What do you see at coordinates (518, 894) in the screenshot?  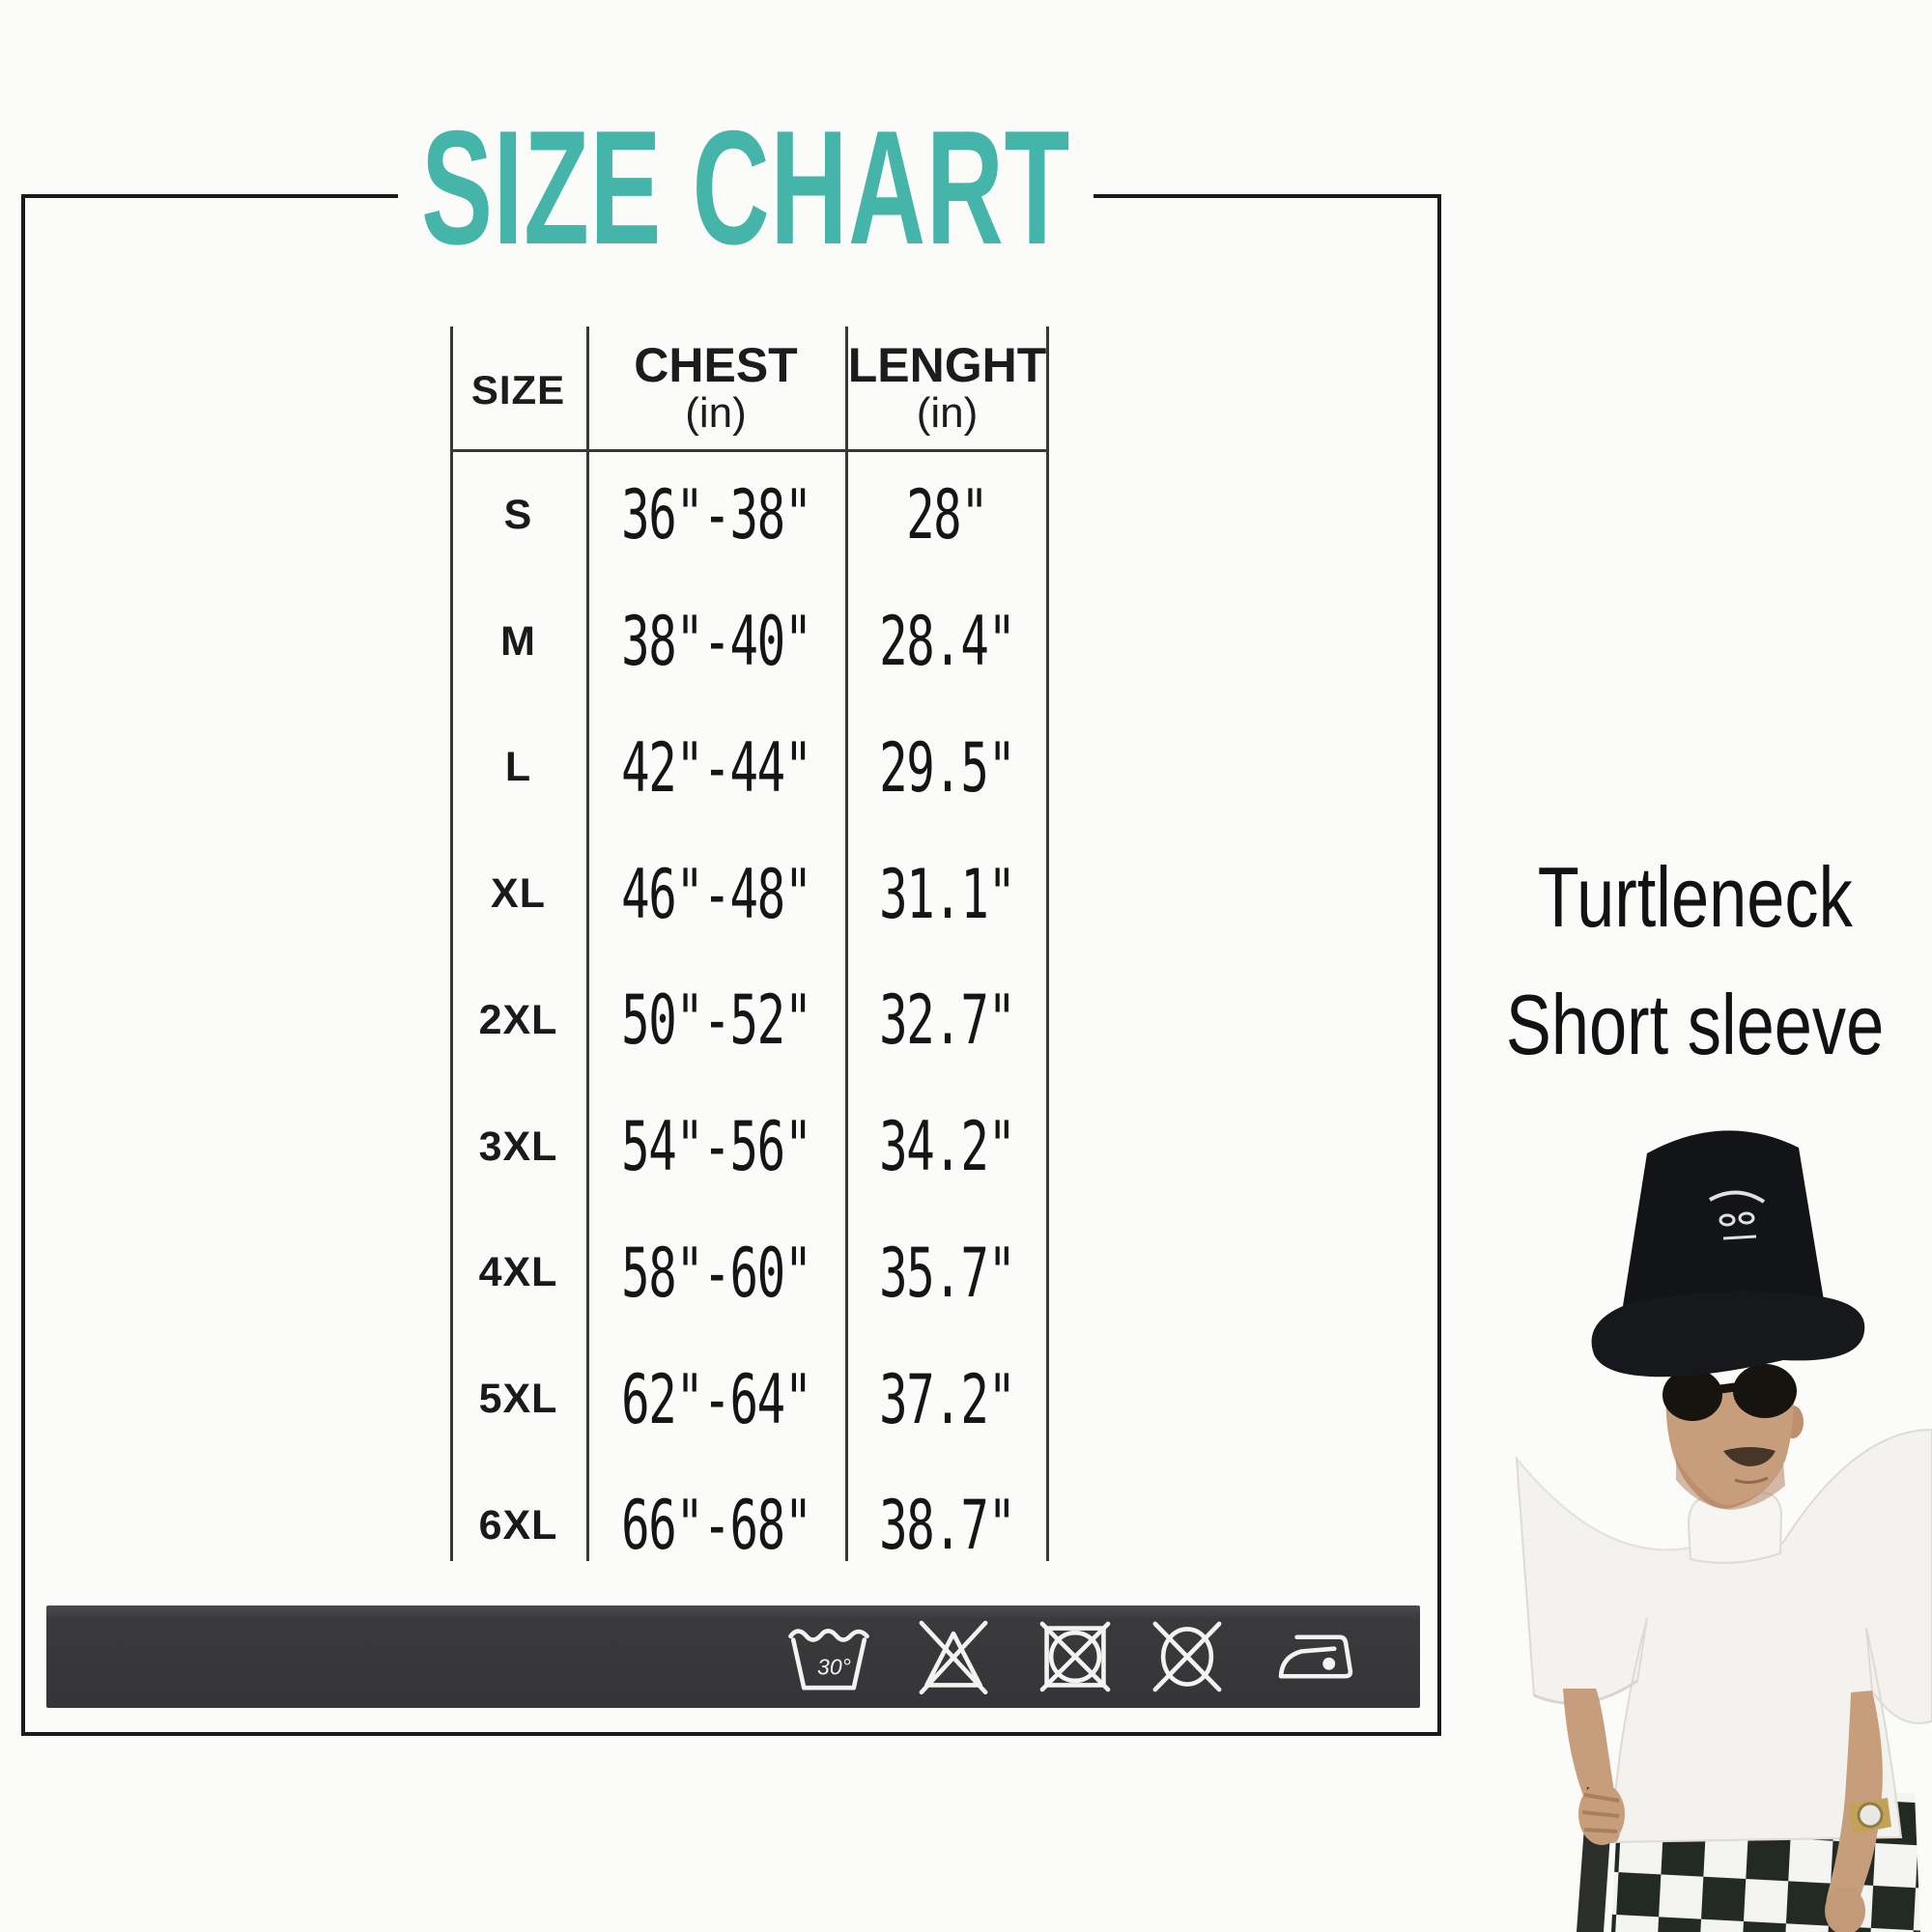 I see `size-cell: XL` at bounding box center [518, 894].